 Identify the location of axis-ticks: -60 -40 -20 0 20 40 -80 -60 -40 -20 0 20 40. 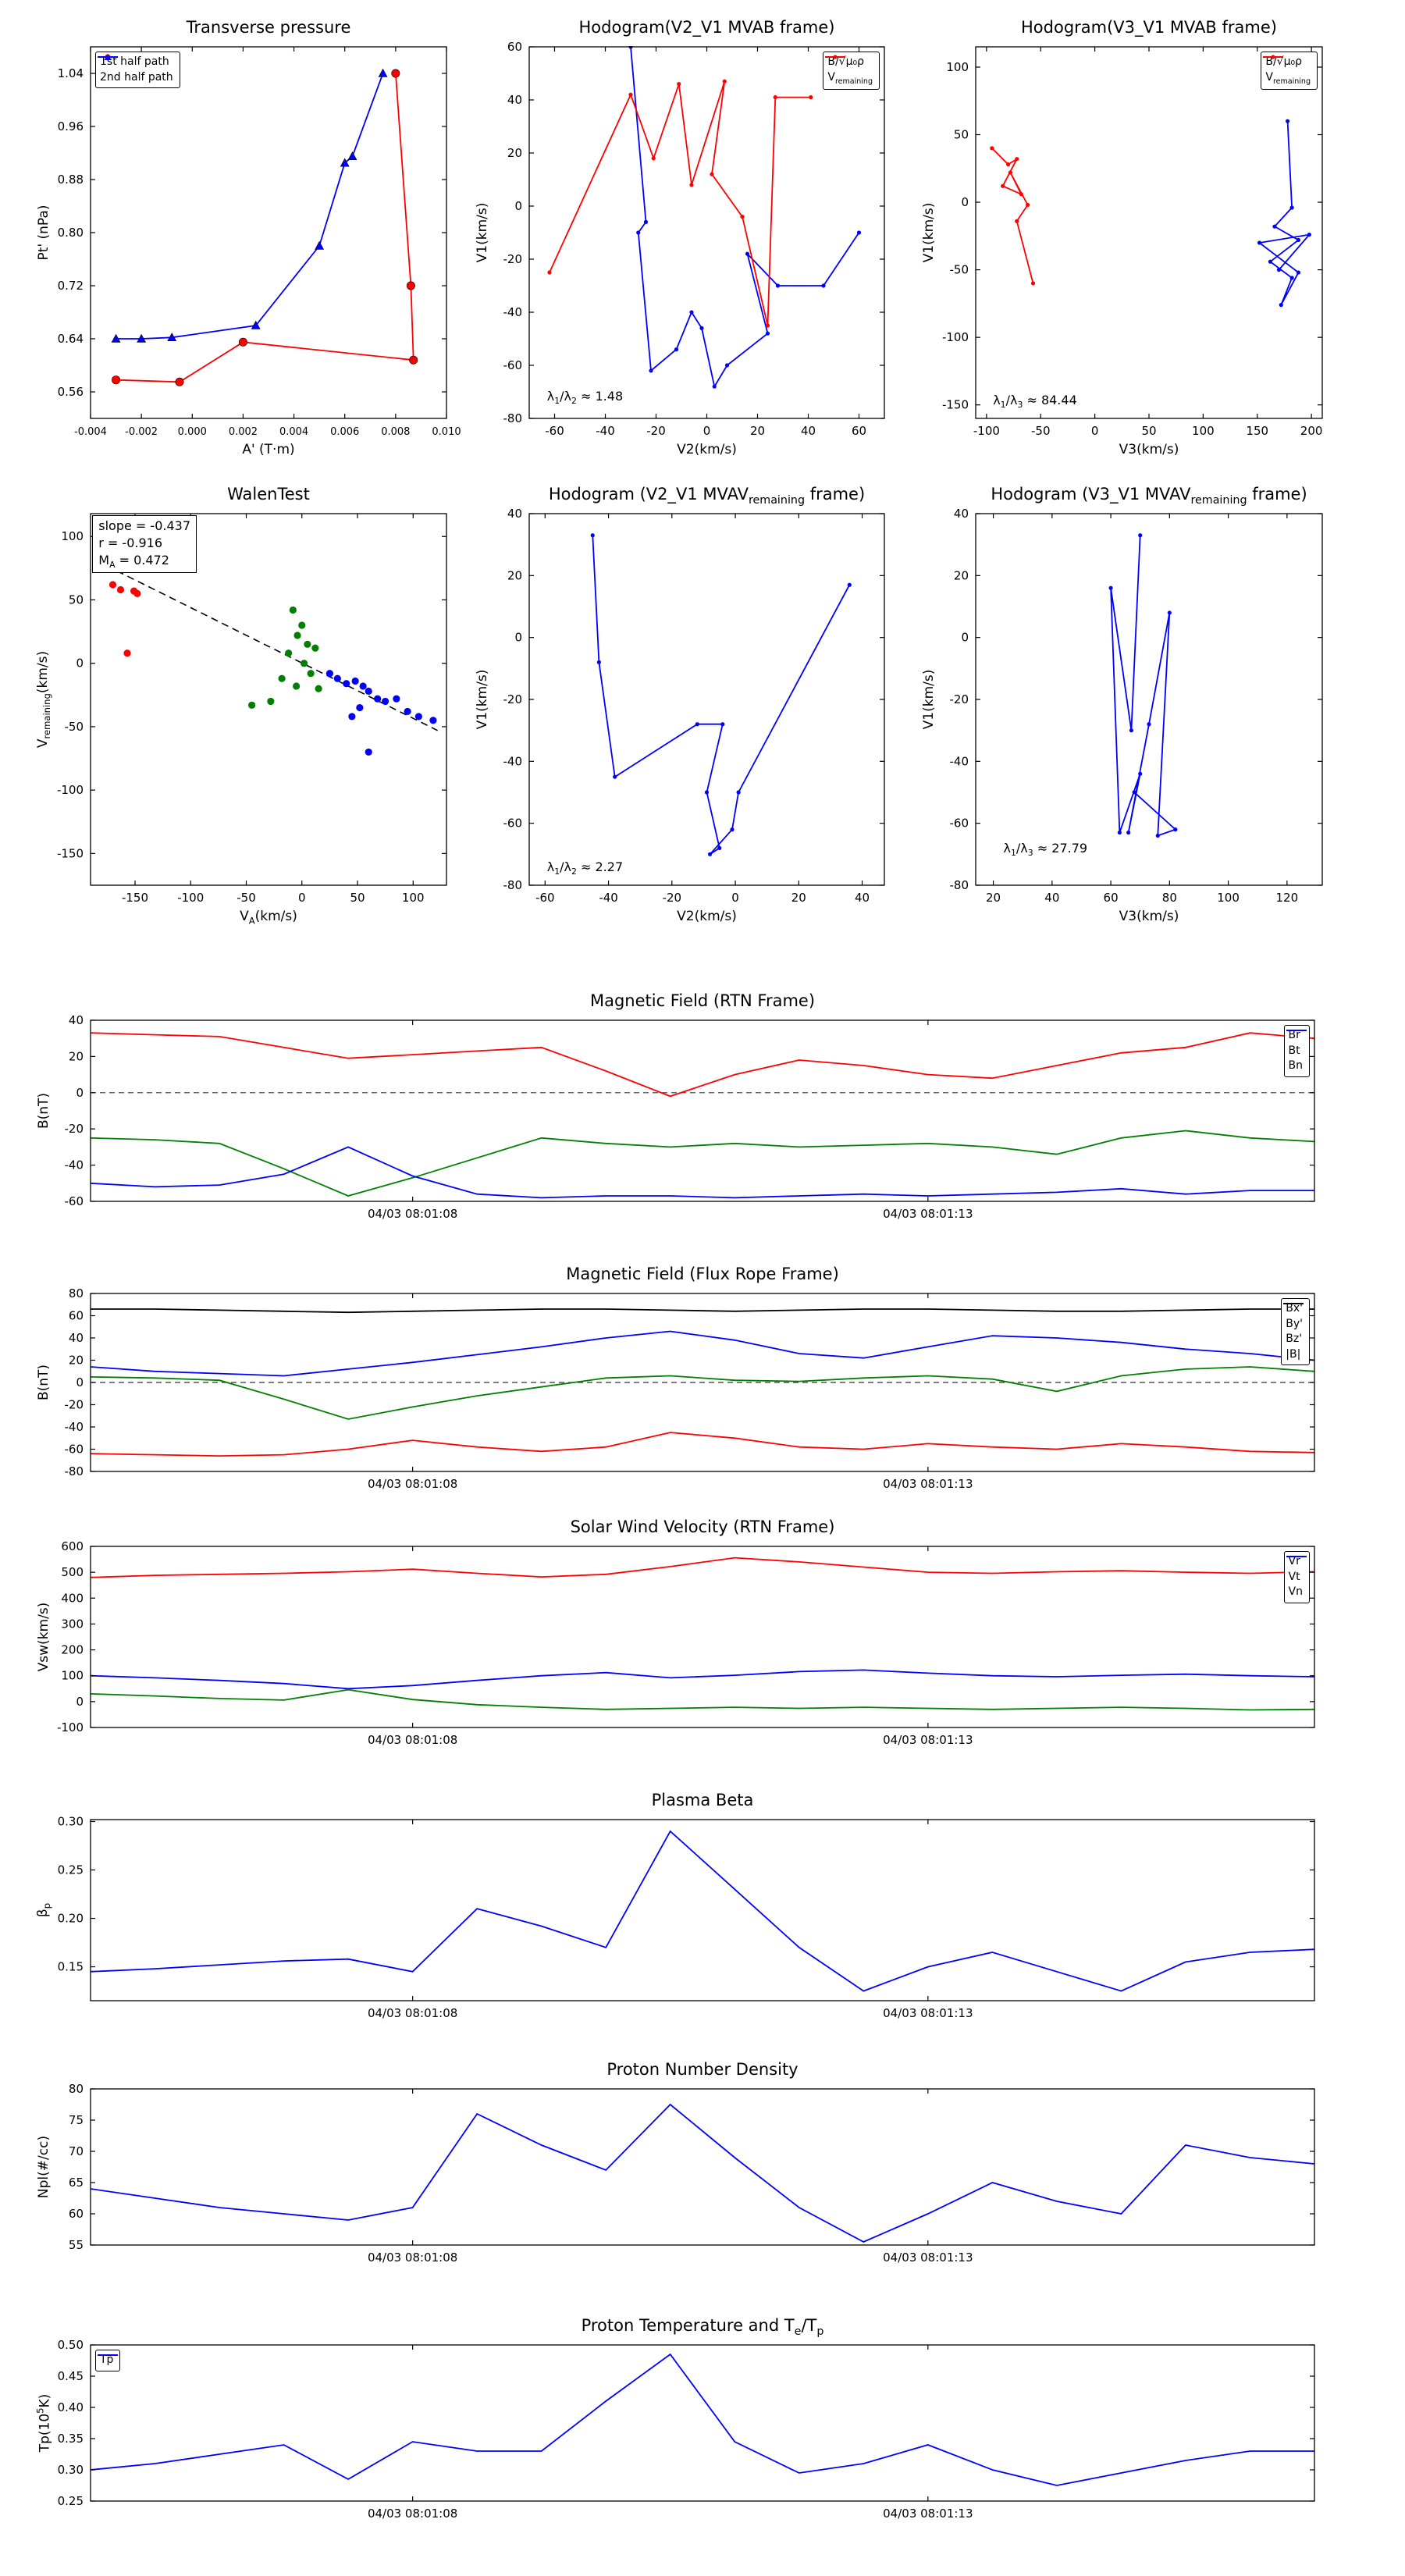
(693, 706).